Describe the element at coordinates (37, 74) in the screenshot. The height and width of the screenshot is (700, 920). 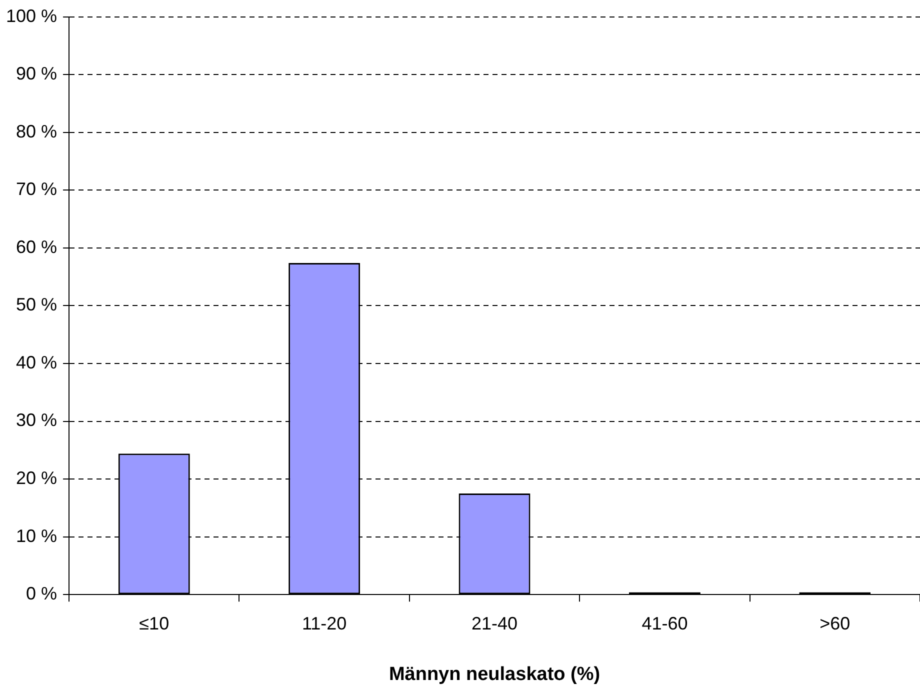
I see `y-tick-label: 90 %` at that location.